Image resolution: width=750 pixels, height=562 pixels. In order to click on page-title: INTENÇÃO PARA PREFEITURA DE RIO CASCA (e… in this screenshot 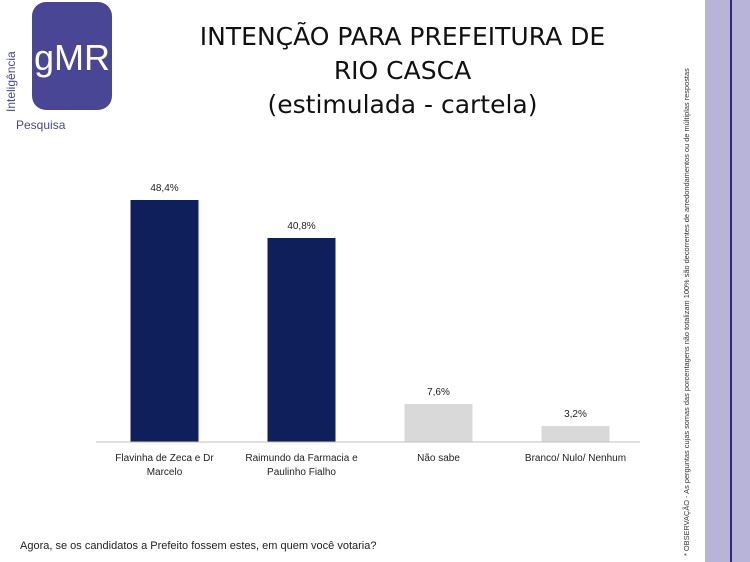, I will do `click(402, 71)`.